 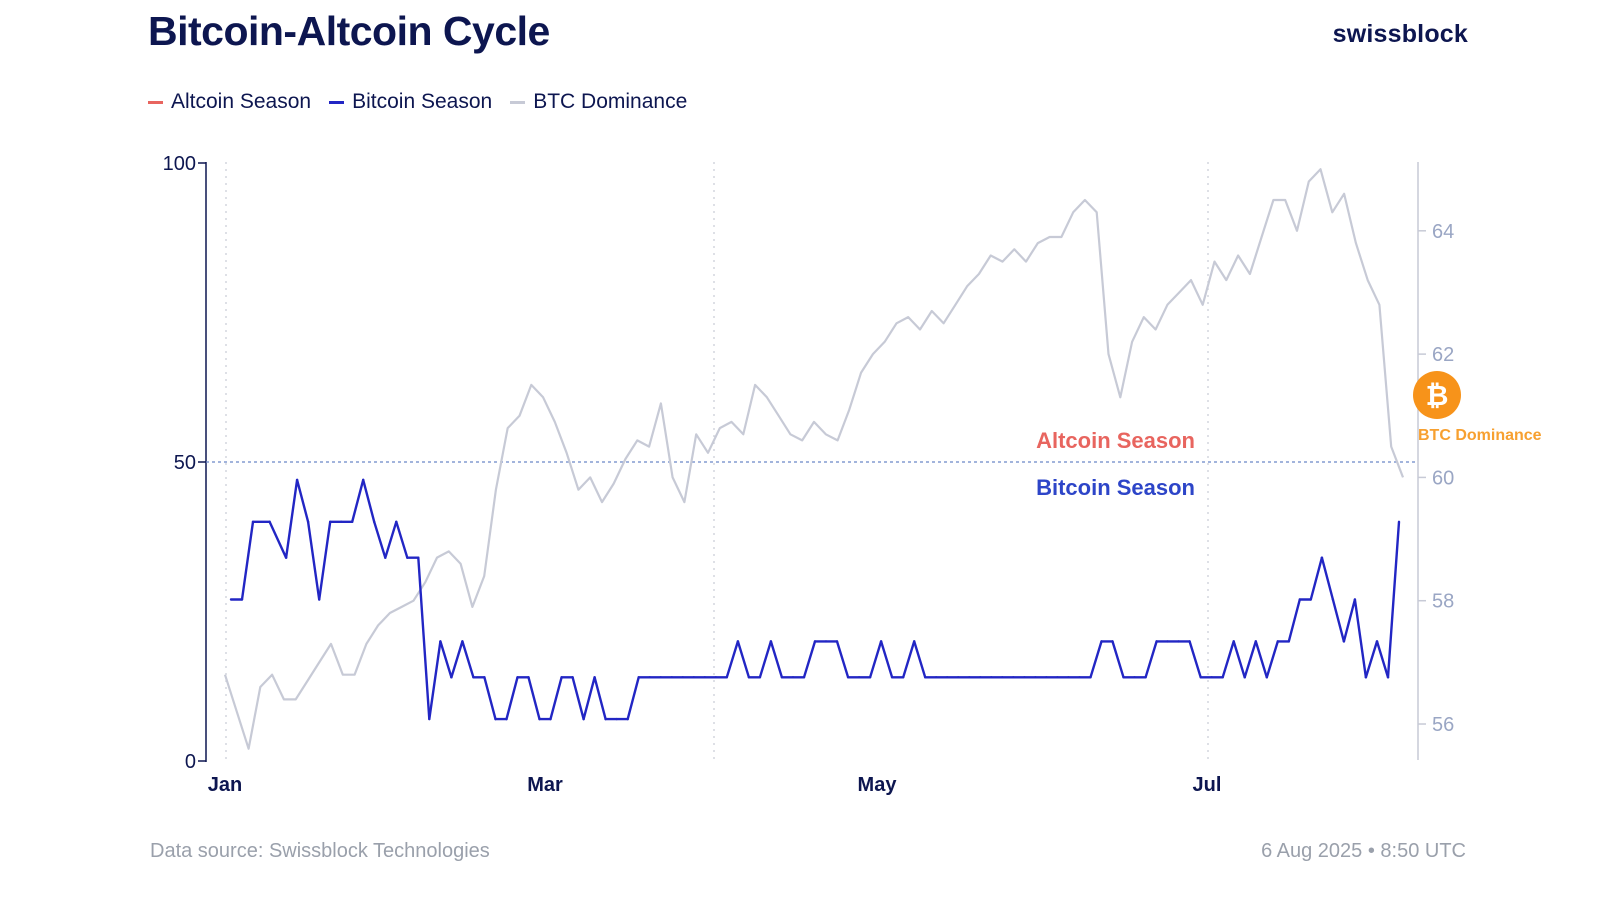 What do you see at coordinates (1443, 355) in the screenshot?
I see `y-right-tick-62: 62` at bounding box center [1443, 355].